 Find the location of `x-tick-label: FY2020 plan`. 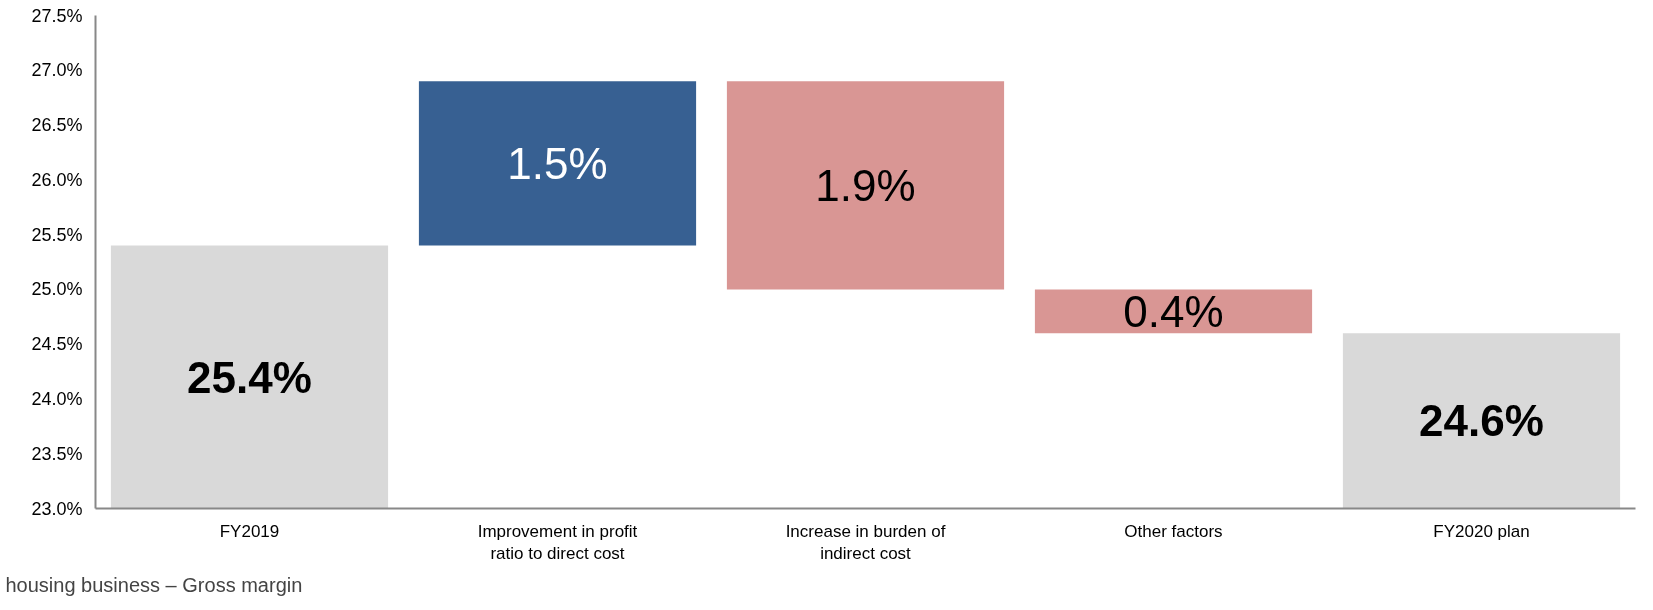

x-tick-label: FY2020 plan is located at coordinates (1481, 531).